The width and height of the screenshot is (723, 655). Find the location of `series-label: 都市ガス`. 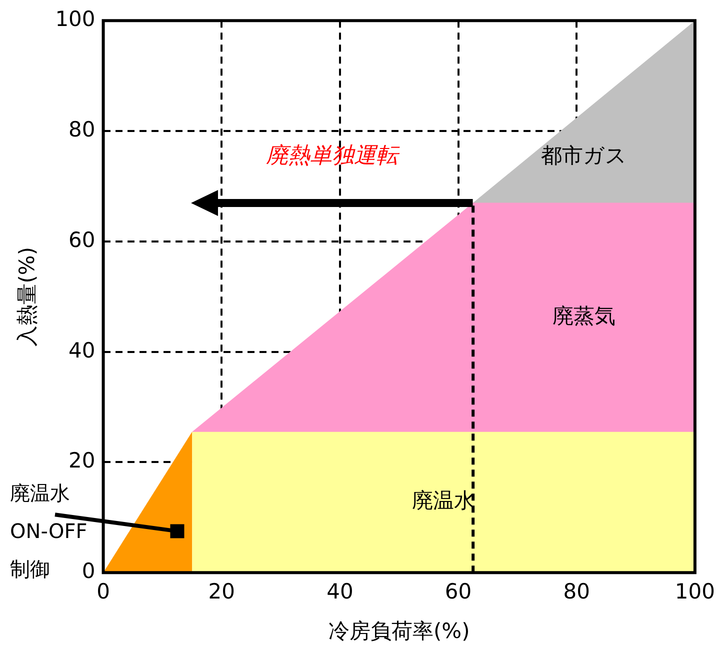

series-label: 都市ガス is located at coordinates (584, 156).